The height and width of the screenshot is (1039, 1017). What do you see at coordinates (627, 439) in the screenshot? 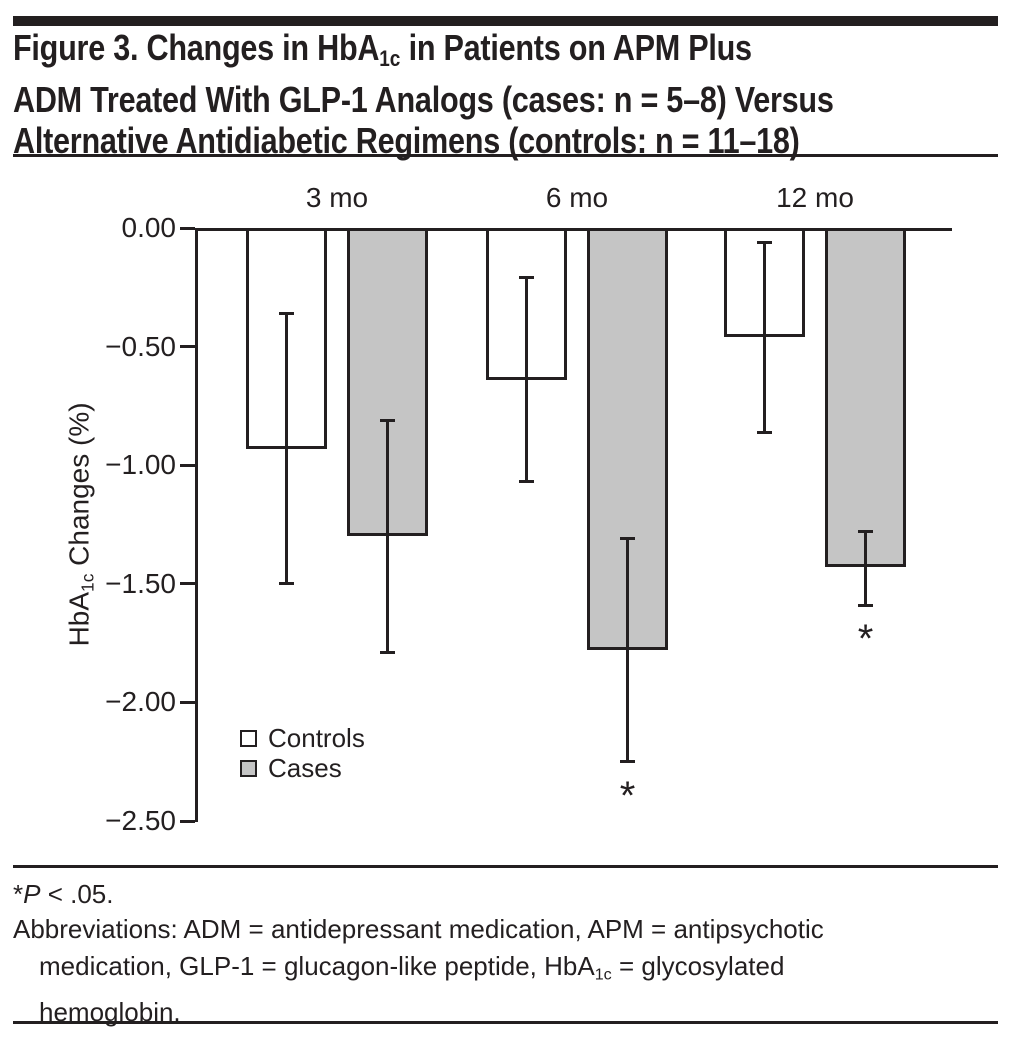
I see `bar-cases-6mo` at bounding box center [627, 439].